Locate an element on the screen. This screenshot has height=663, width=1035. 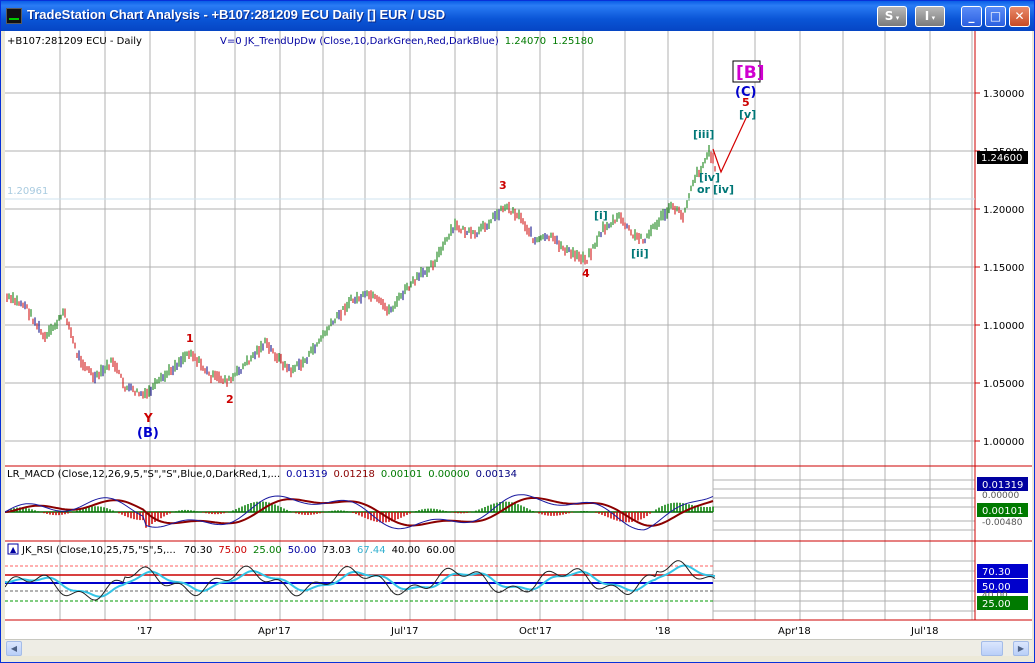
rsi-axis-value-1: 70.30 is located at coordinates (996, 572).